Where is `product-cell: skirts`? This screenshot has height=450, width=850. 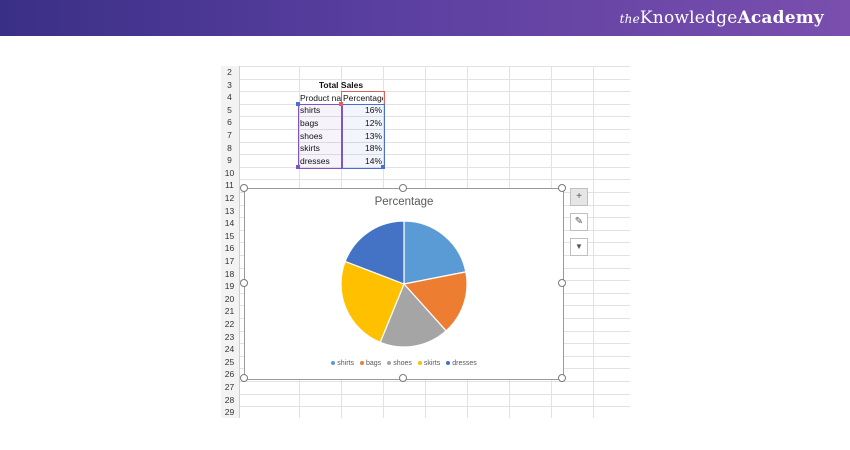 product-cell: skirts is located at coordinates (310, 148).